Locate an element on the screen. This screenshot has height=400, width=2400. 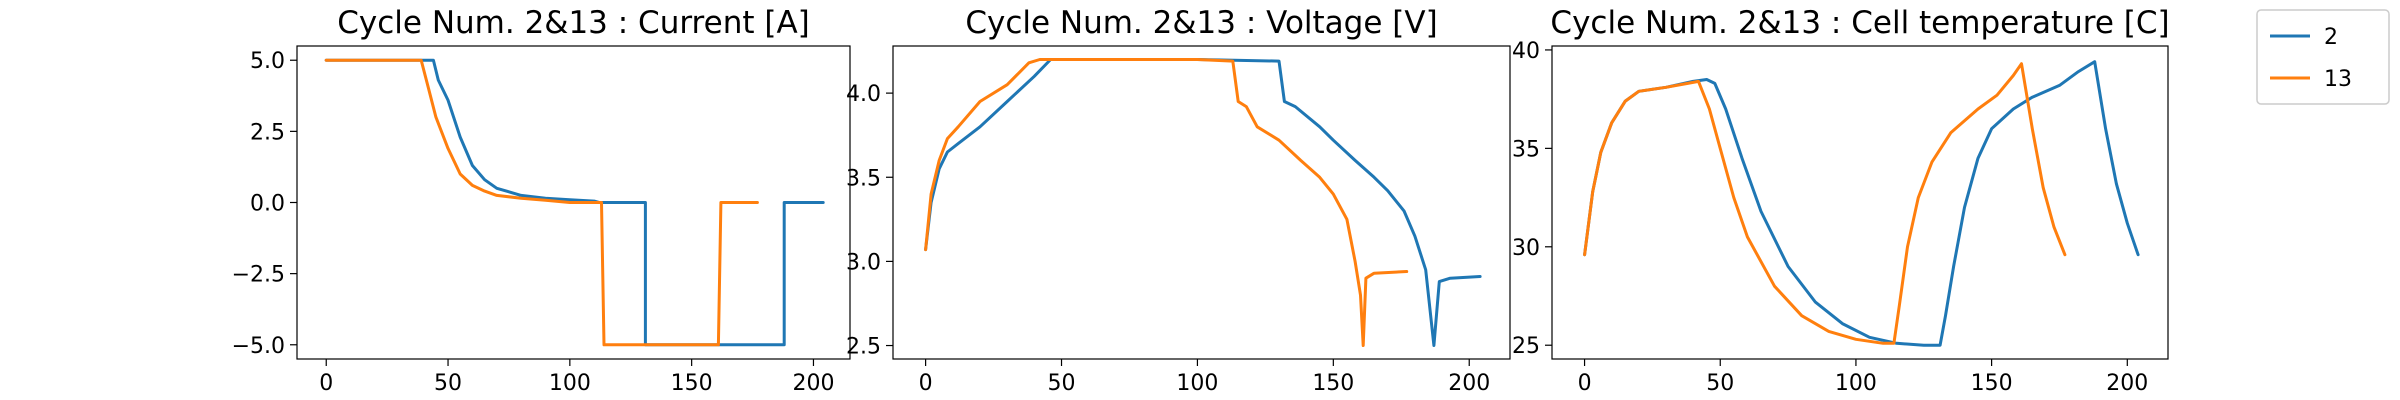
chart-title: Cycle Num. 2&13 : Current [A] is located at coordinates (573, 23).